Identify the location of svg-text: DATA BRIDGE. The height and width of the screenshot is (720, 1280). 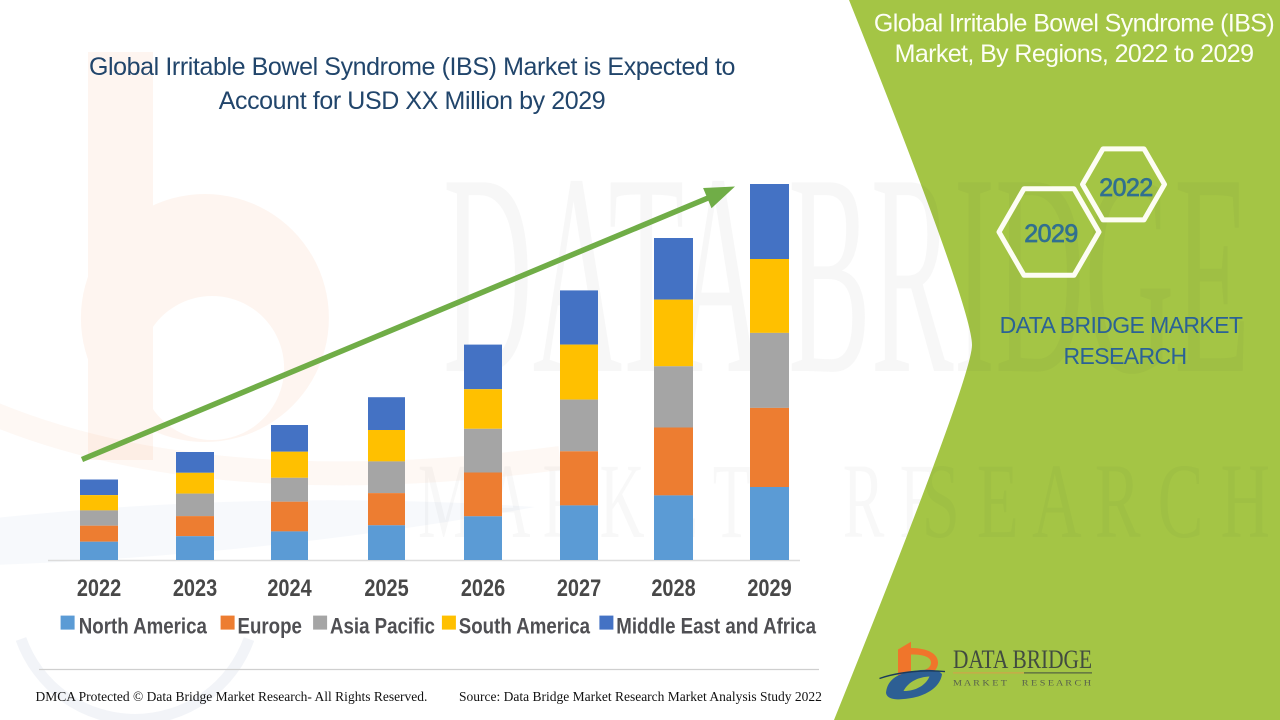
(1022, 659).